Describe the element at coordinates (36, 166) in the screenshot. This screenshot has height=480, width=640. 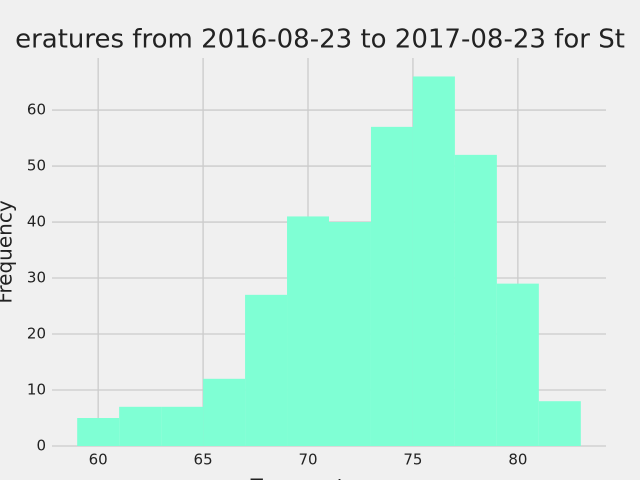
I see `y-tick-label: 50` at that location.